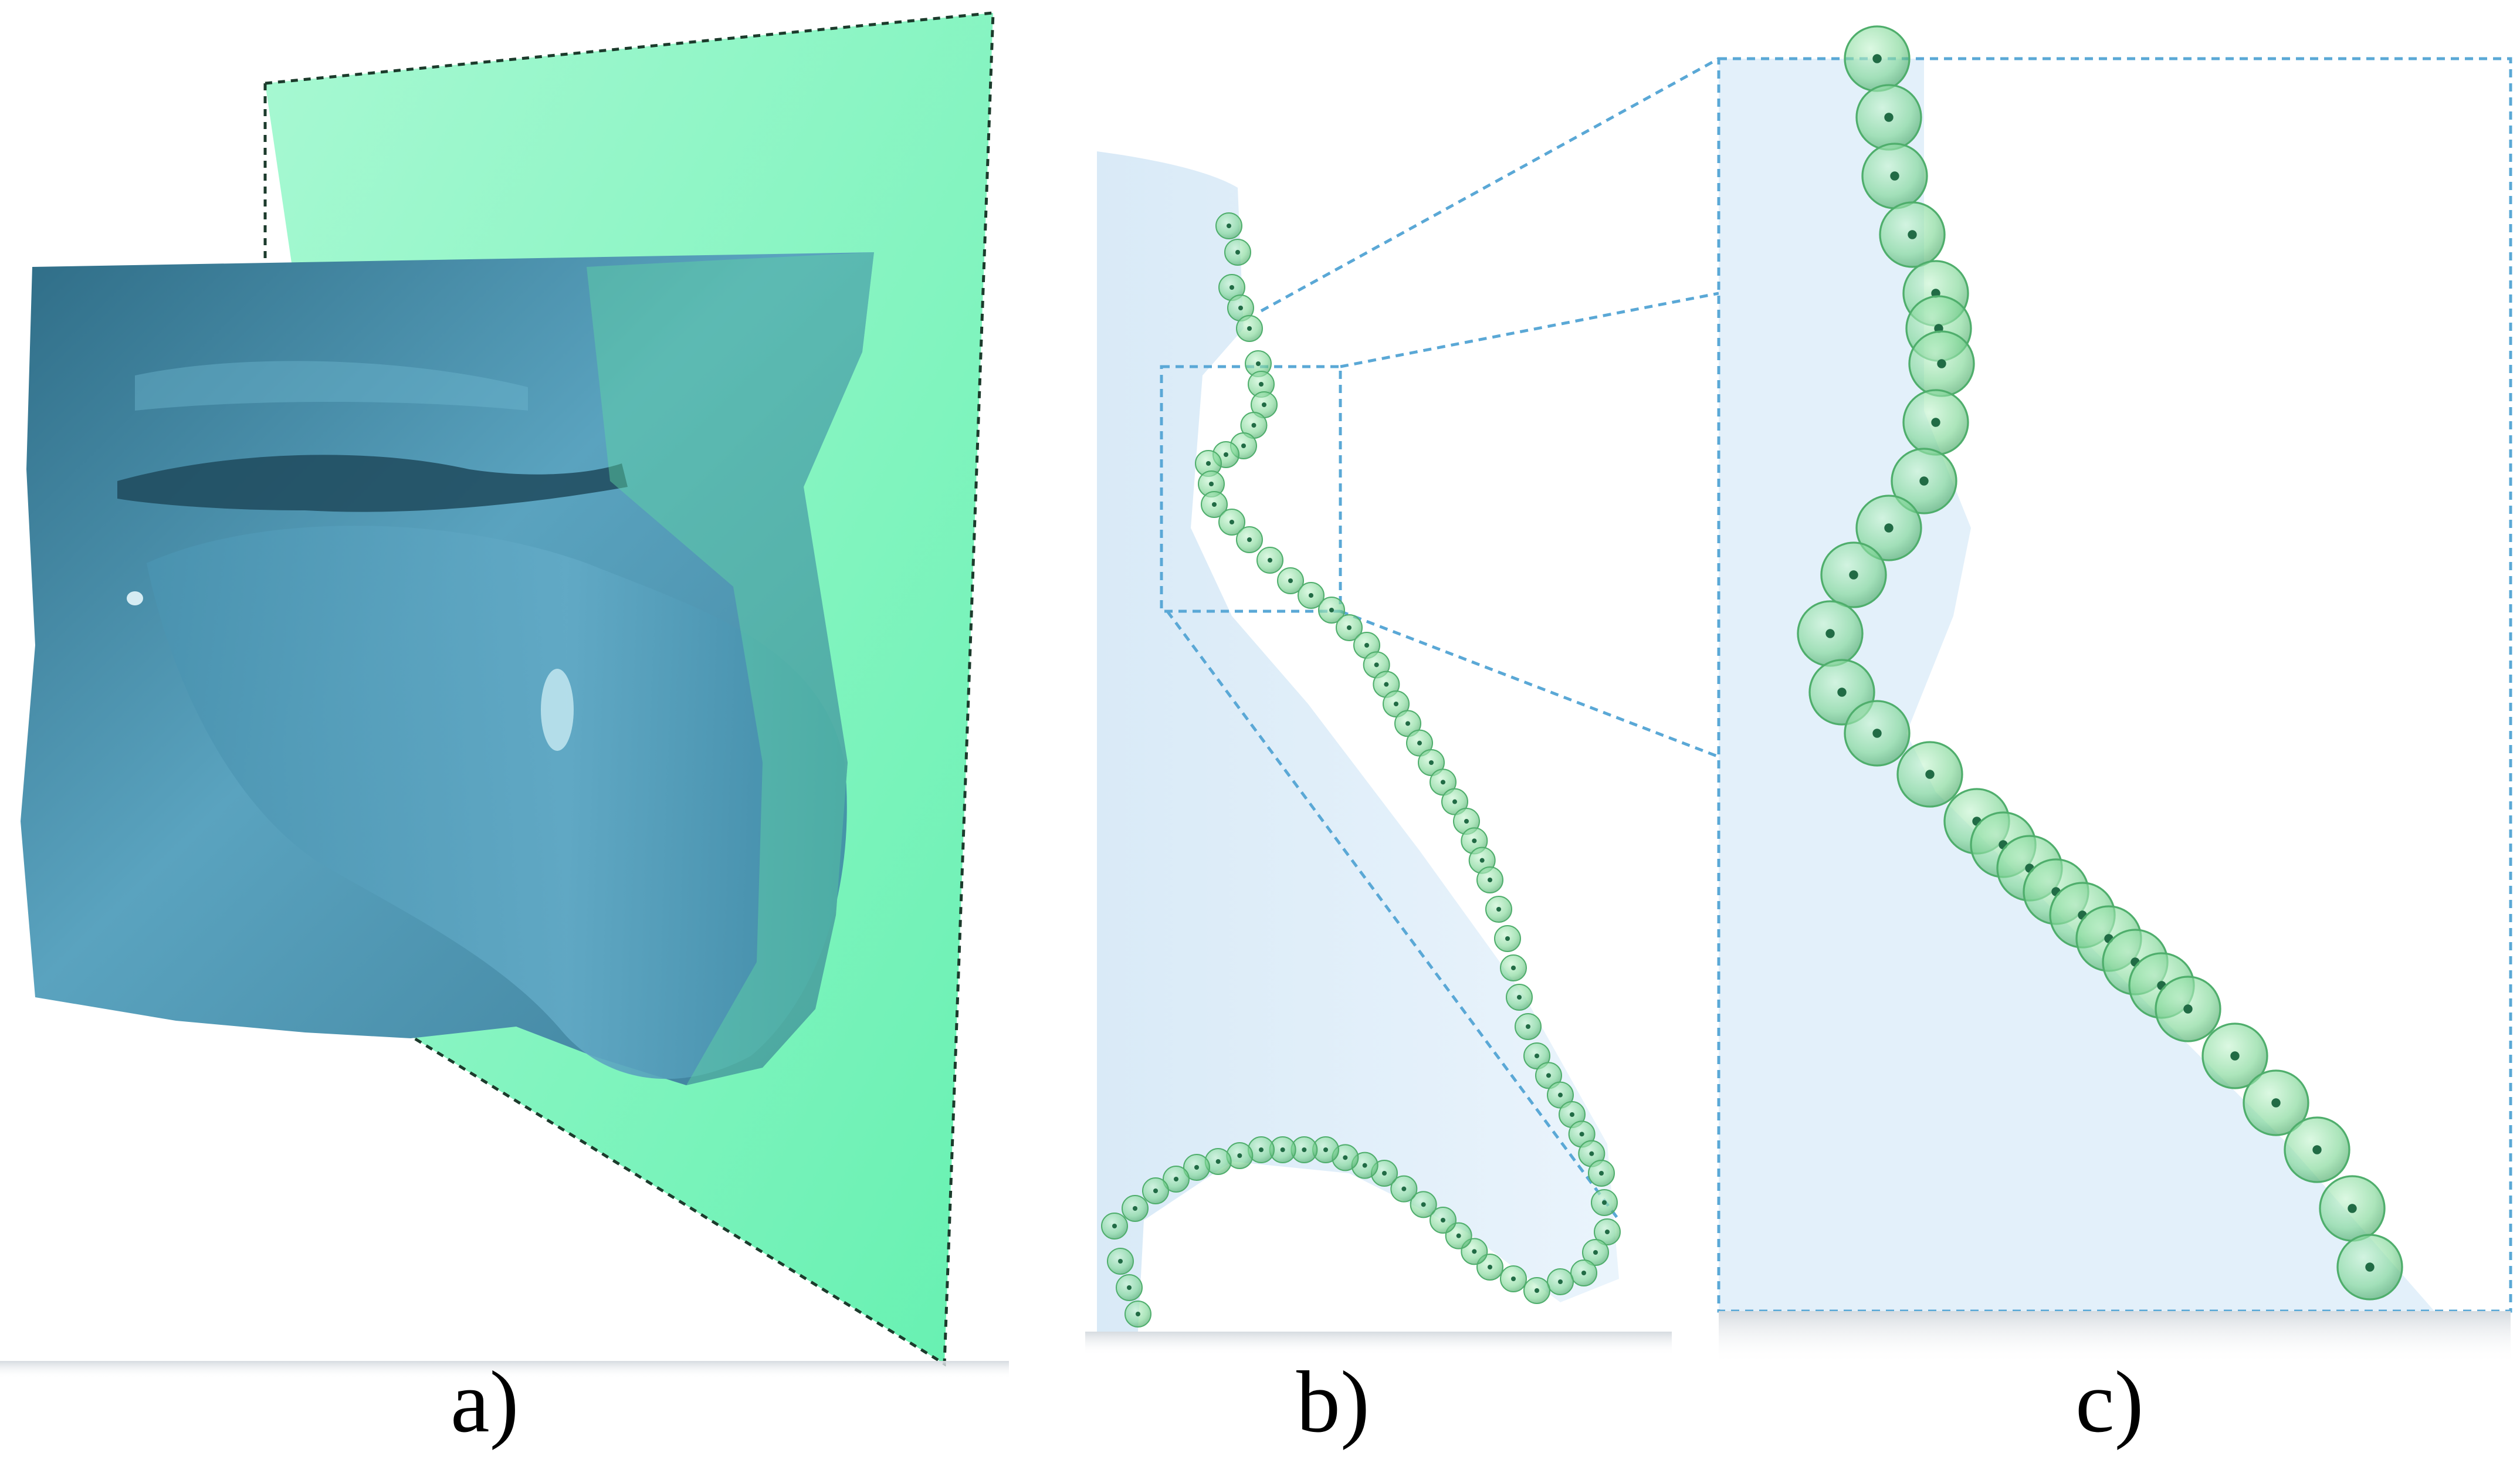 The height and width of the screenshot is (1473, 2520). I want to click on caption-a: a), so click(485, 1402).